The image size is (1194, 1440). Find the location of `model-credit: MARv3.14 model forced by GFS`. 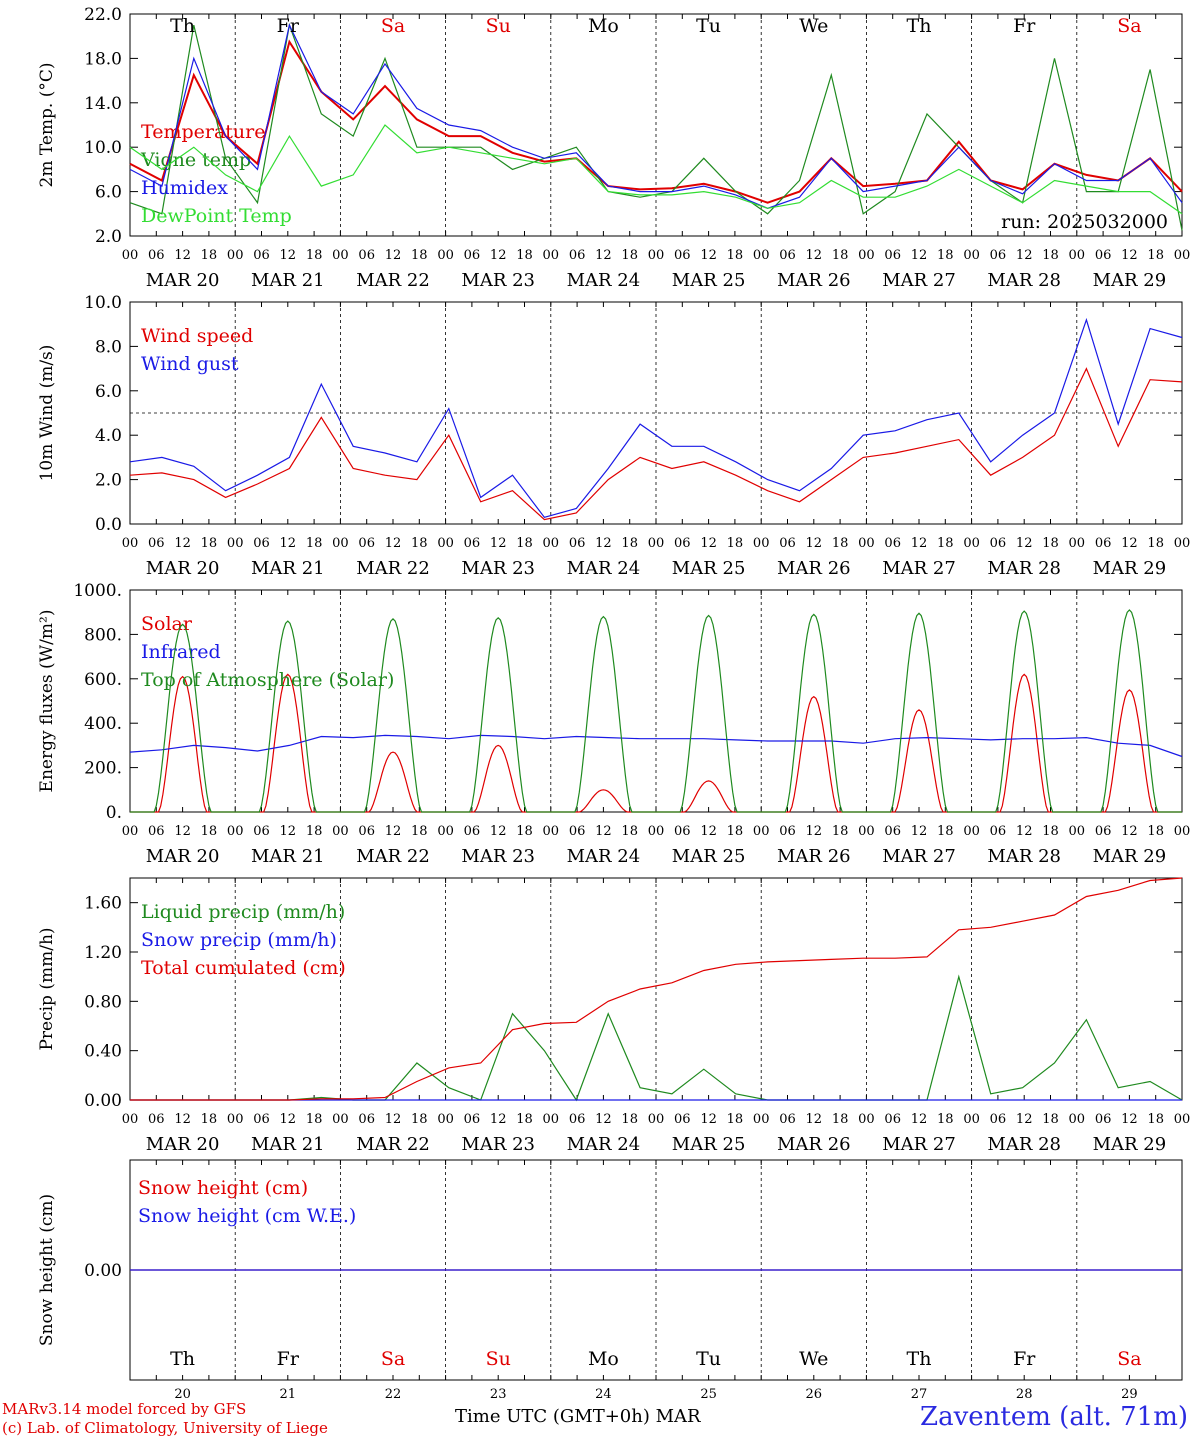

model-credit: MARv3.14 model forced by GFS is located at coordinates (124, 1409).